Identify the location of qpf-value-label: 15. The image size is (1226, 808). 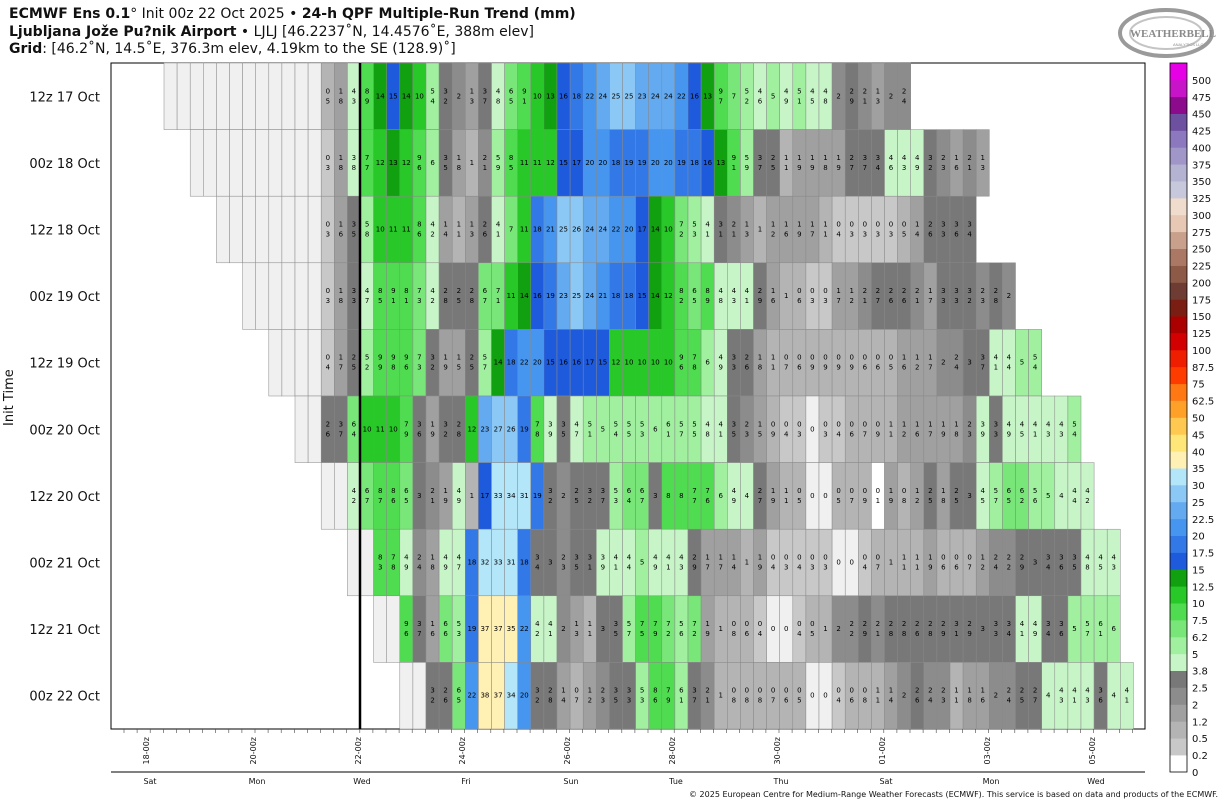
(550, 363).